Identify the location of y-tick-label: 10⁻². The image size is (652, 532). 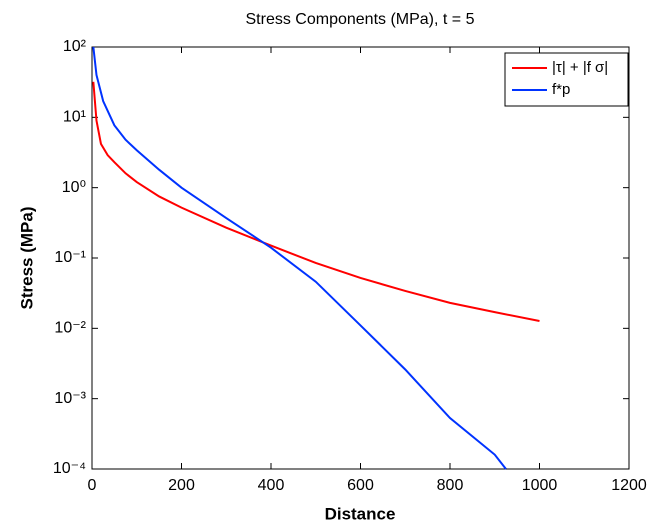
(70, 328).